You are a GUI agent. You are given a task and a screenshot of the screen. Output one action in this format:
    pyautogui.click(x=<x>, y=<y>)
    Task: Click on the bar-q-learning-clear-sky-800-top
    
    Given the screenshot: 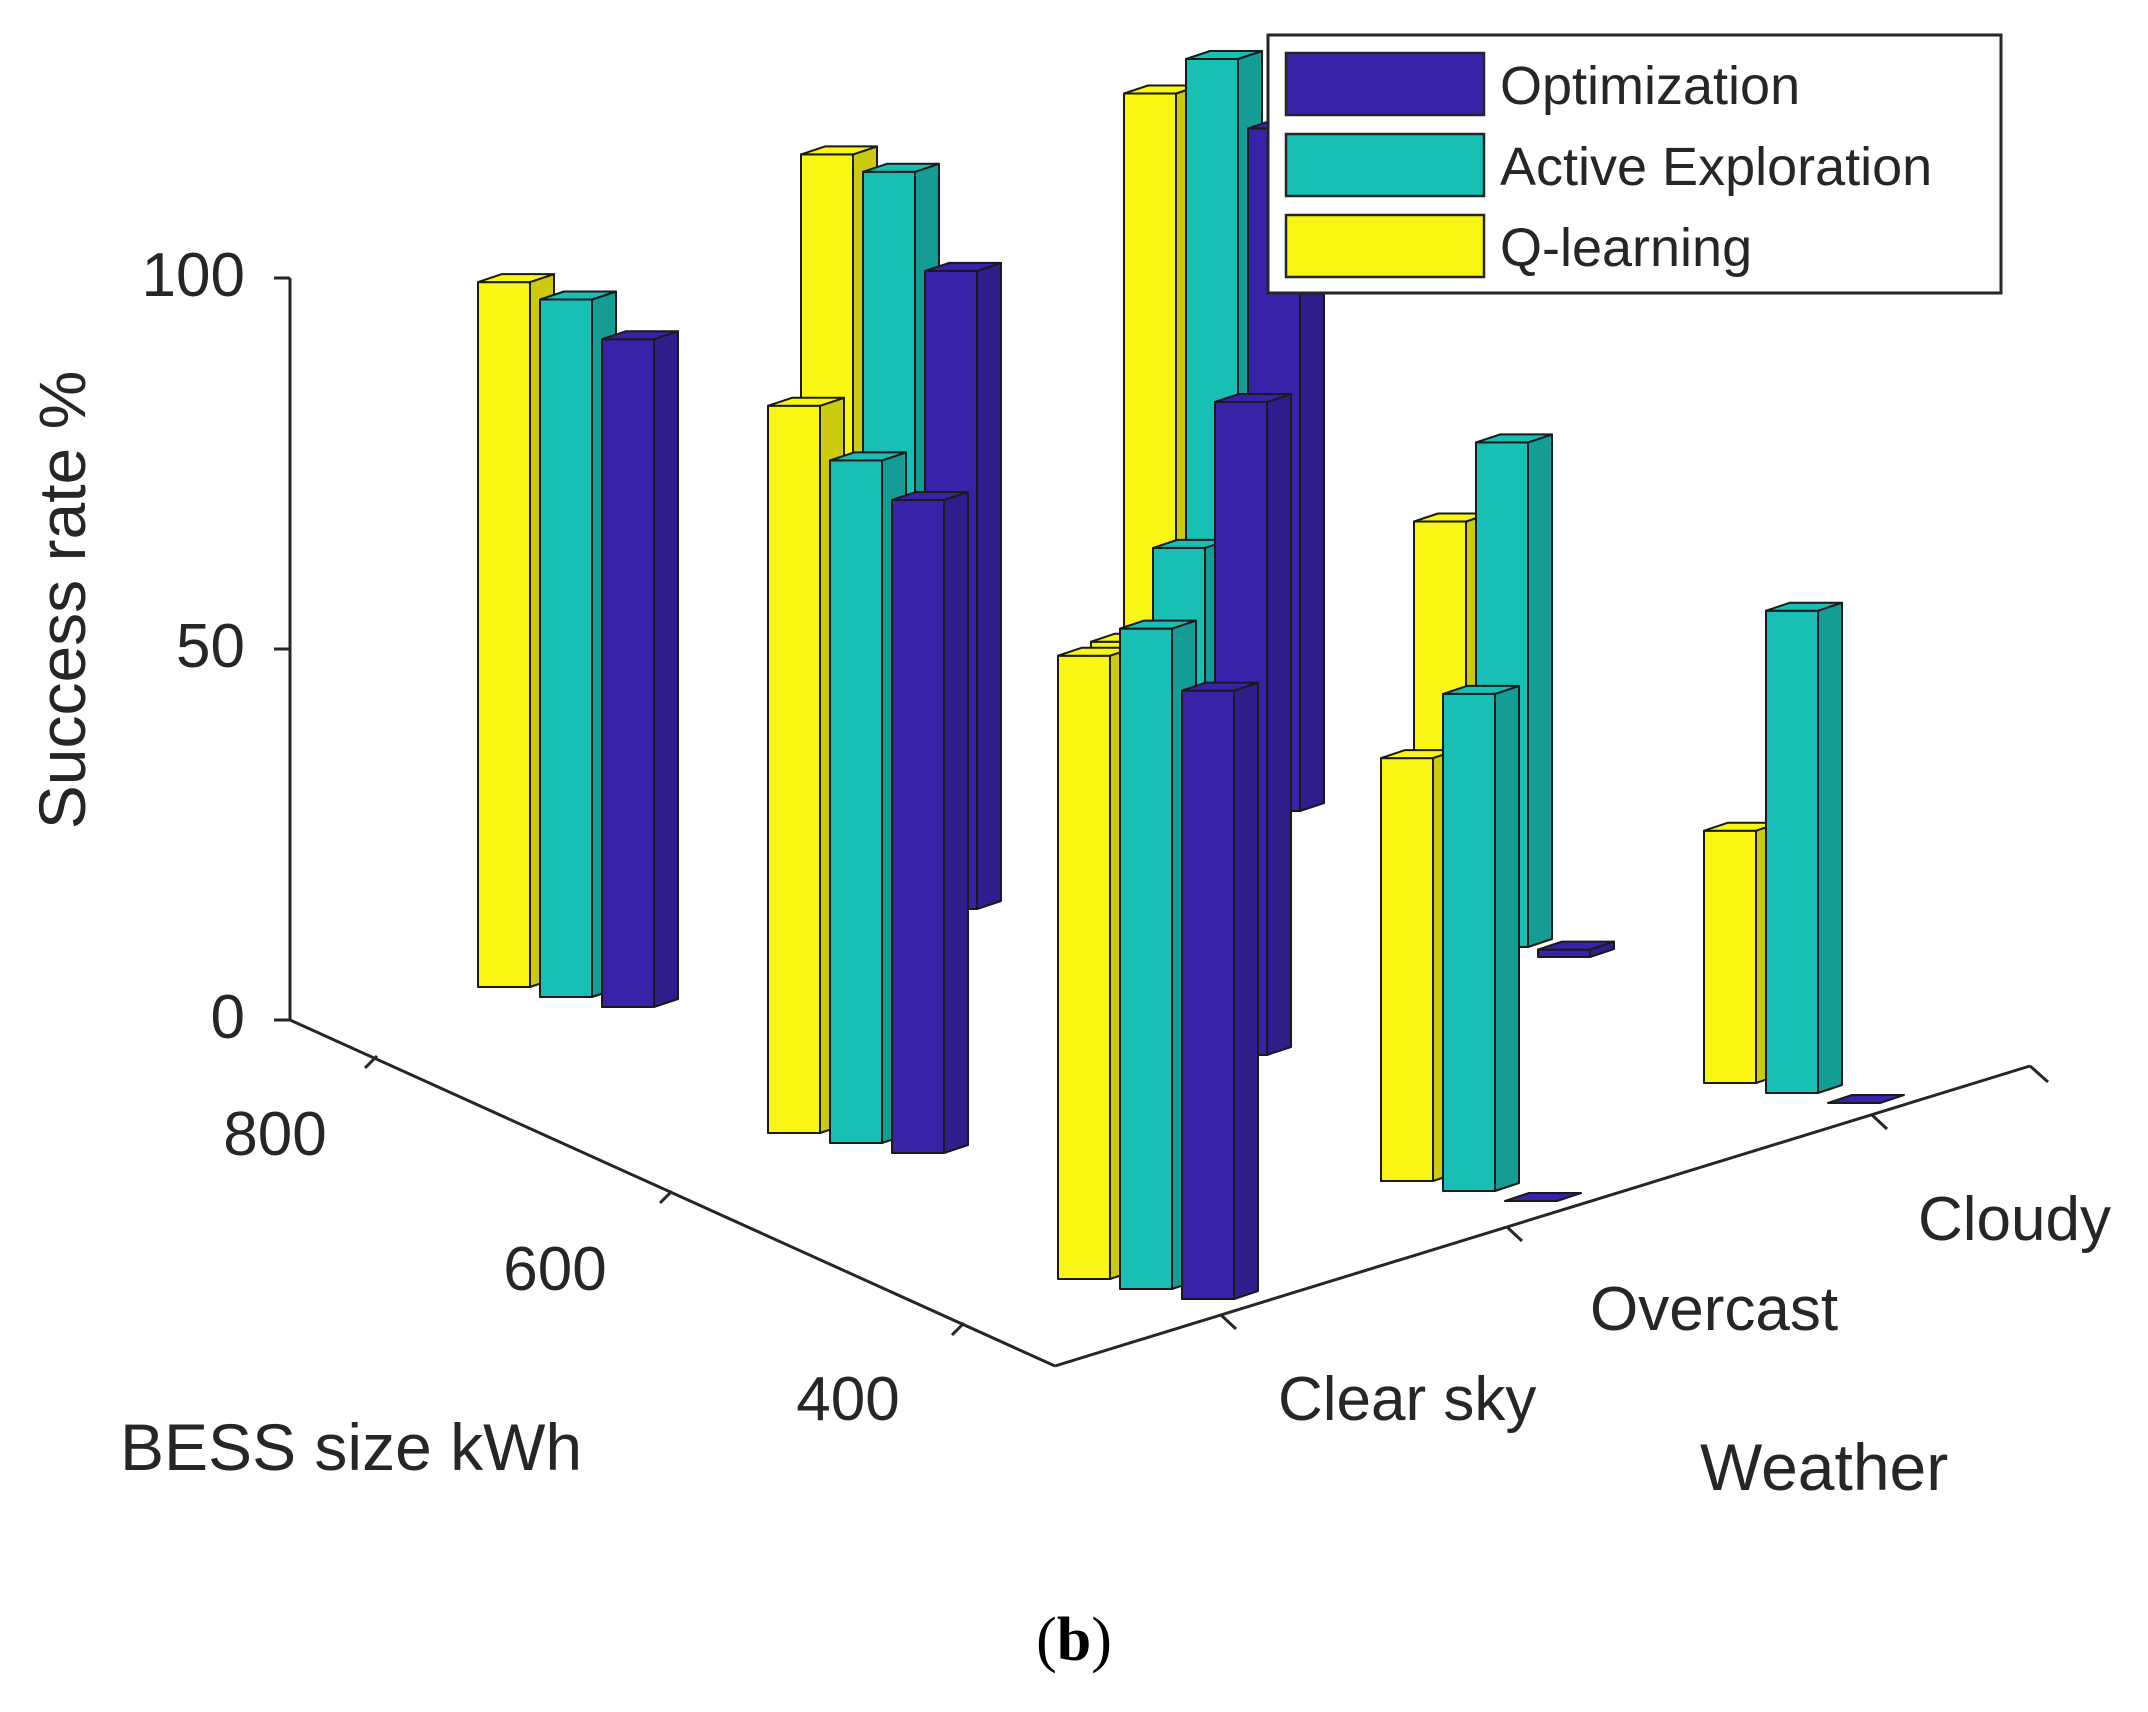 What is the action you would take?
    pyautogui.click(x=516, y=278)
    